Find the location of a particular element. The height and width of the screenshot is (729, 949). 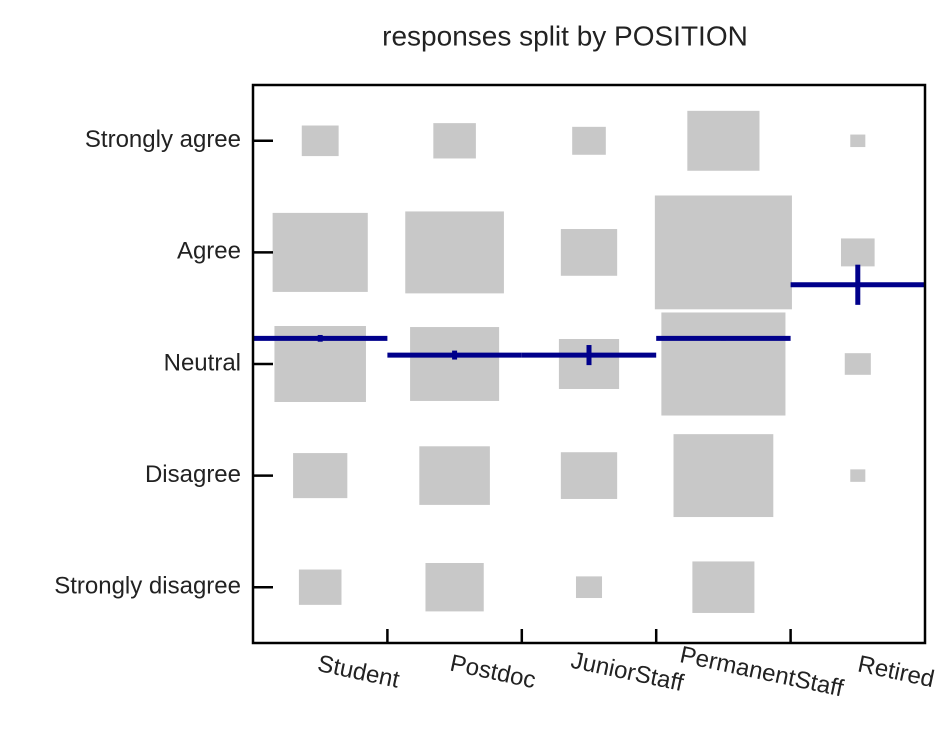

x-tick-label: Postdoc is located at coordinates (493, 672).